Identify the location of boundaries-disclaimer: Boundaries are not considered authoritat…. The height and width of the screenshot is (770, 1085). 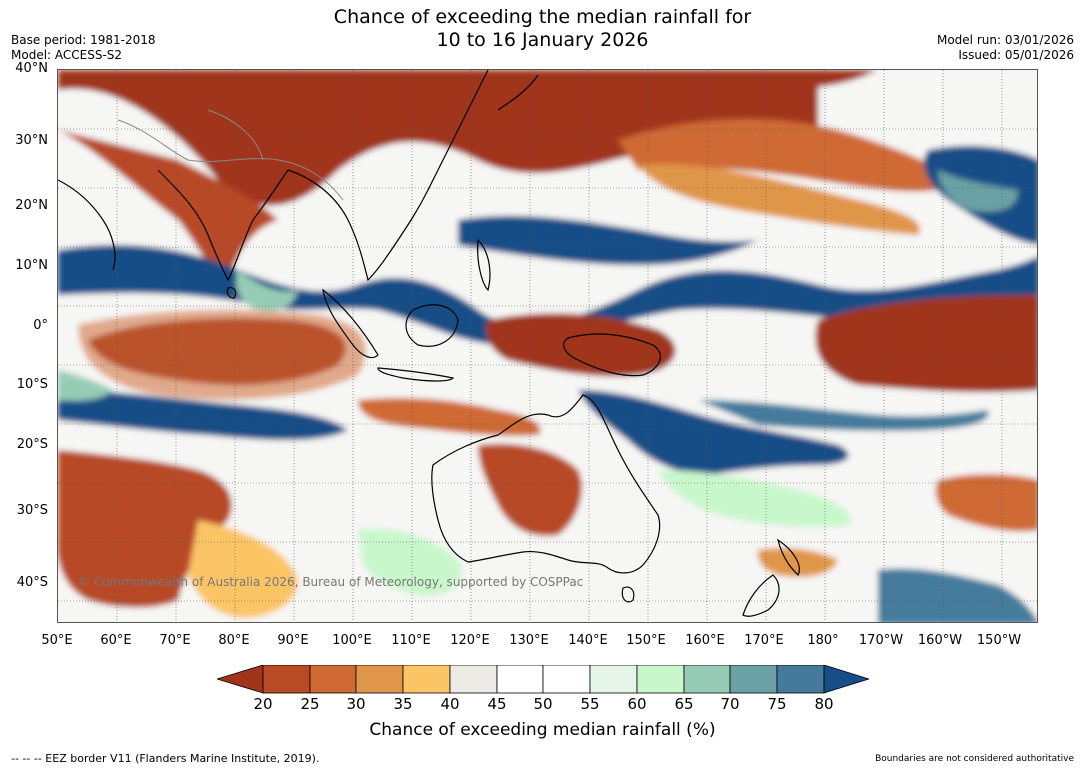
(974, 759).